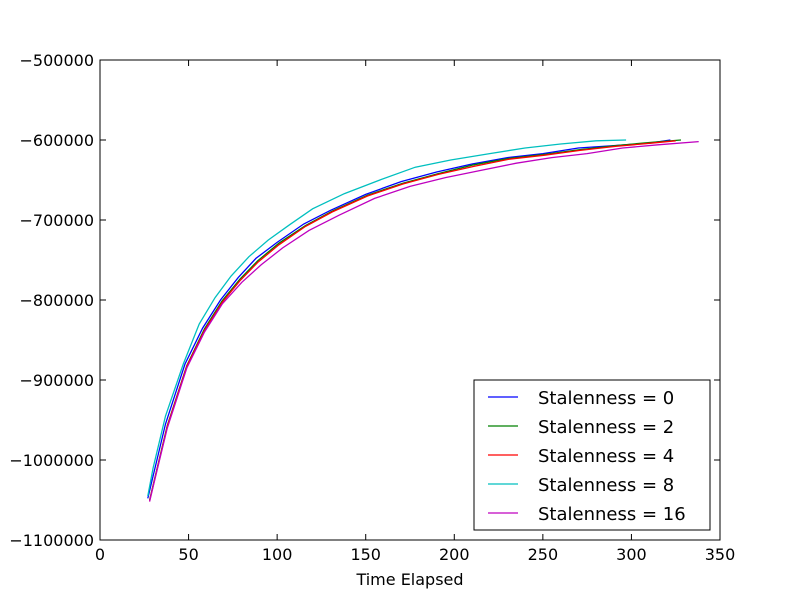 The width and height of the screenshot is (800, 600). What do you see at coordinates (365, 554) in the screenshot?
I see `x-tick-label: 150` at bounding box center [365, 554].